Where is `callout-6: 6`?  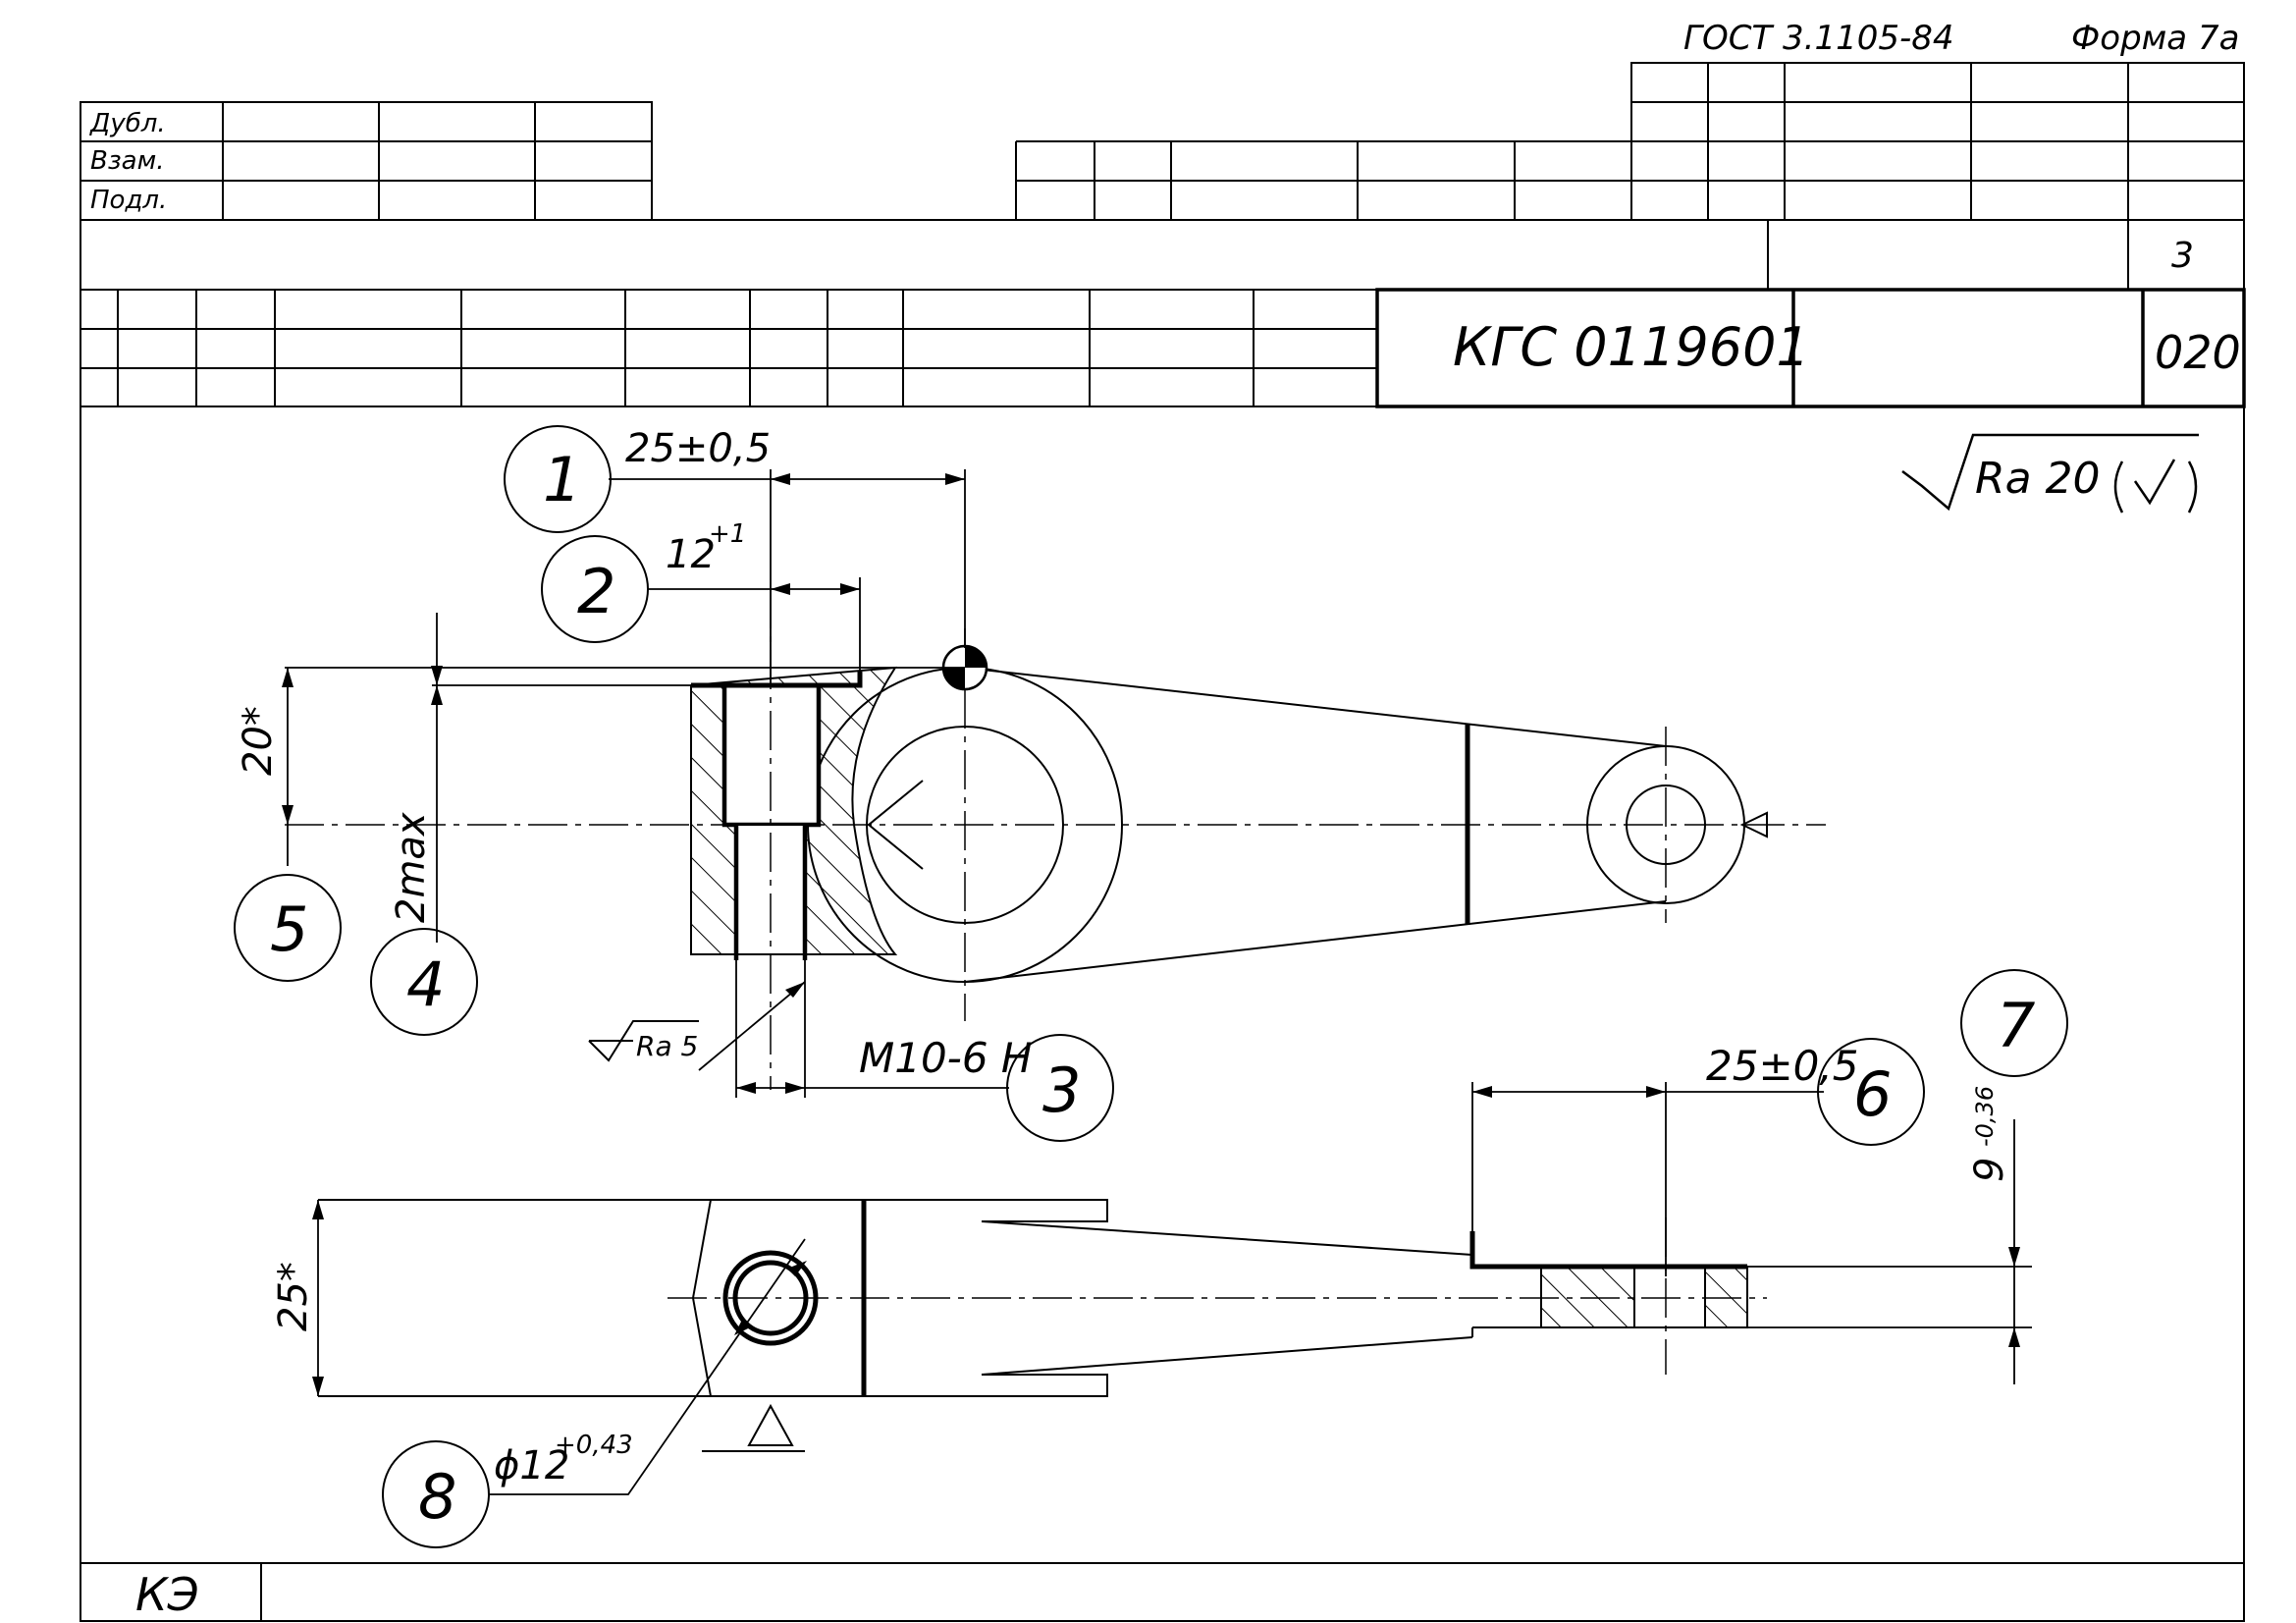 callout-6: 6 is located at coordinates (1873, 1094).